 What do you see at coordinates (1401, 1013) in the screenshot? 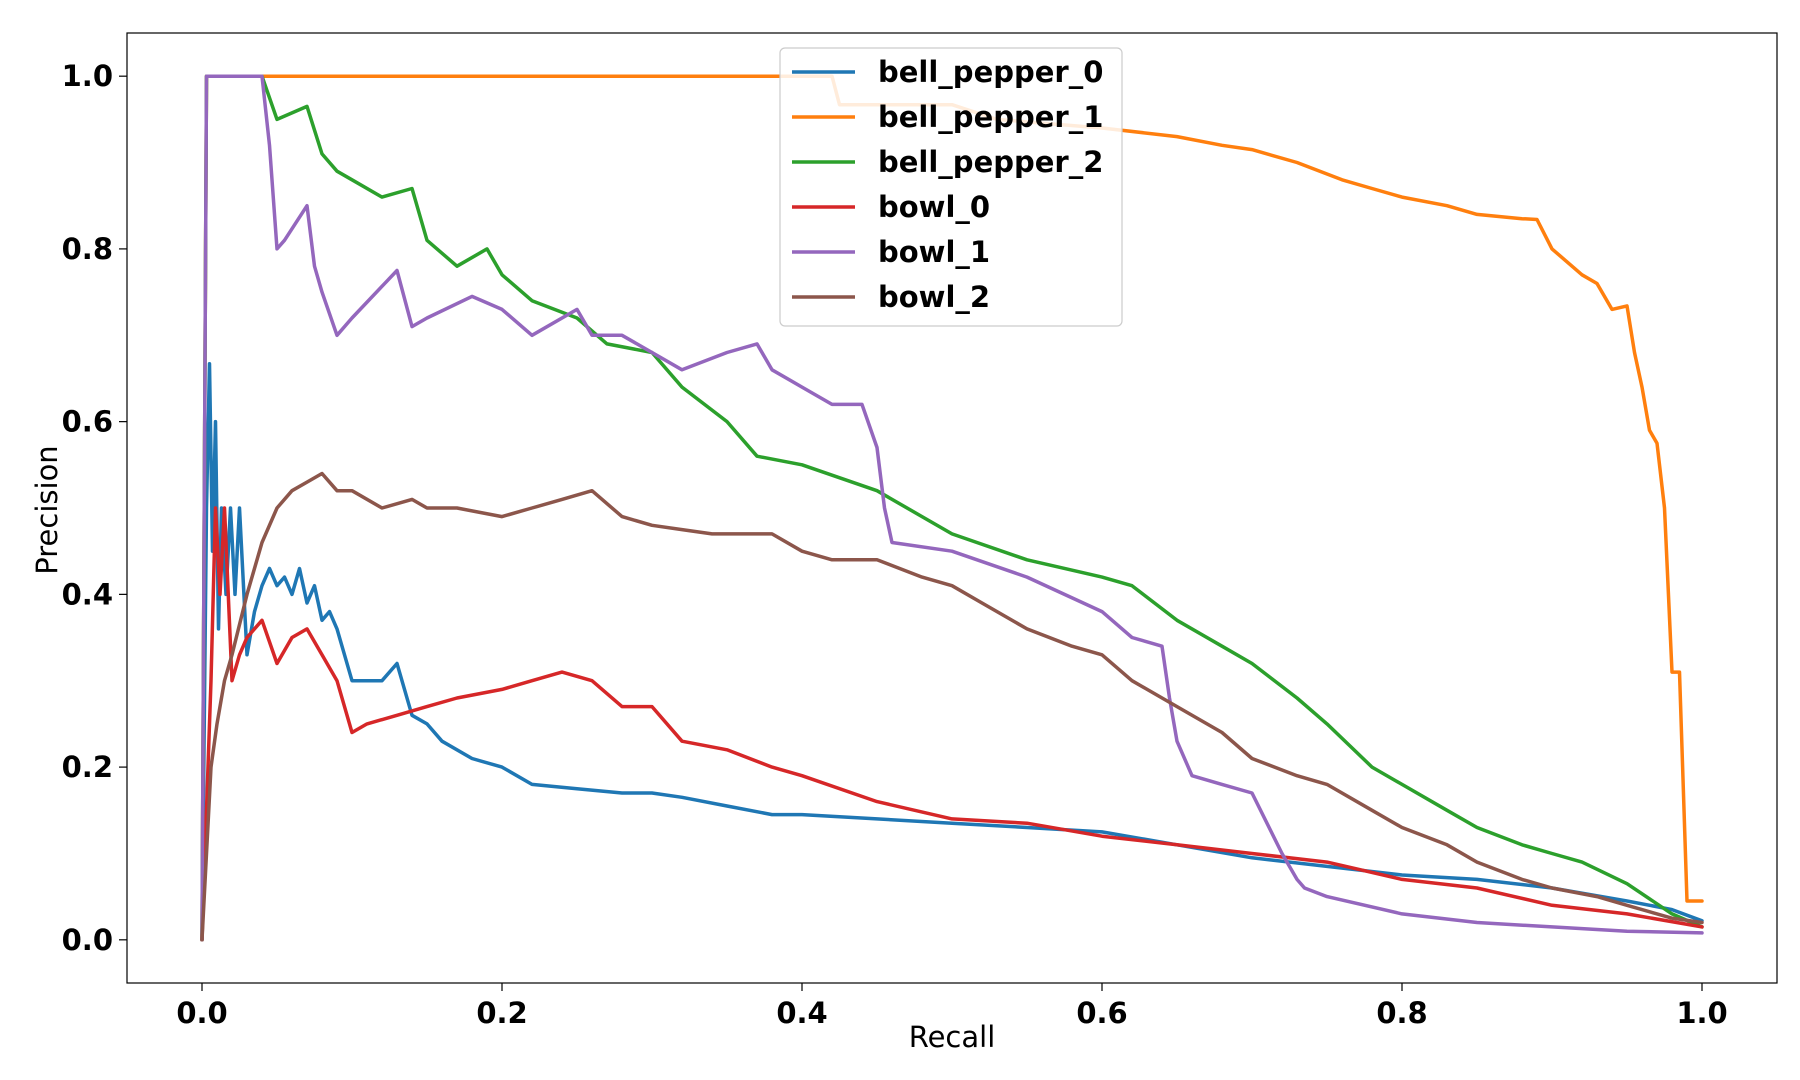
I see `x-tick-label: 0.8` at bounding box center [1401, 1013].